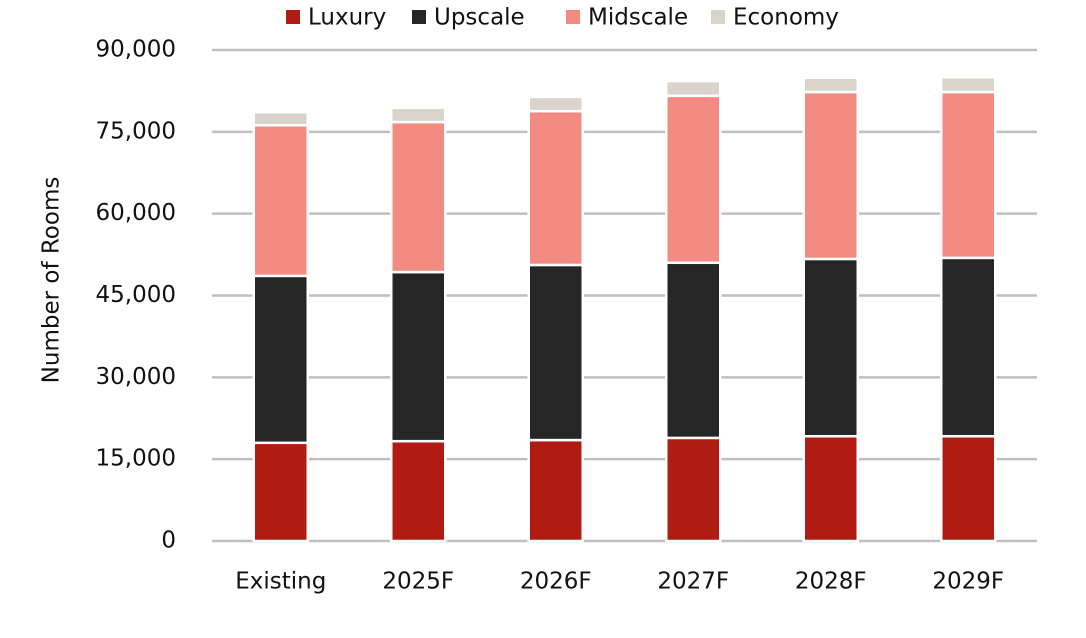 The width and height of the screenshot is (1086, 638). I want to click on y-tick-label: 15,000, so click(136, 459).